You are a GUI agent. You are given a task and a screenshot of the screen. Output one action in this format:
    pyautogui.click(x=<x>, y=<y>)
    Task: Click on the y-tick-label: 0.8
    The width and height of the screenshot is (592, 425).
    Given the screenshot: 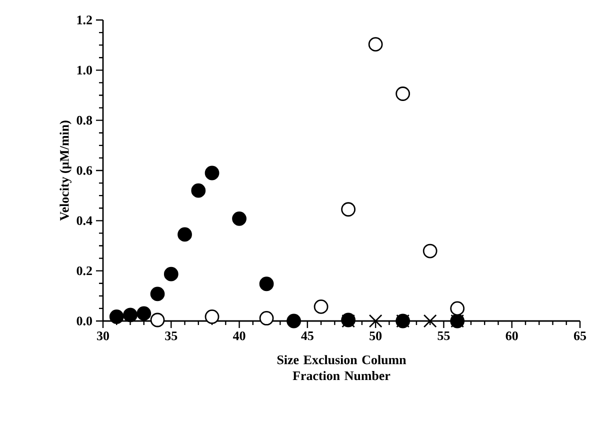 What is the action you would take?
    pyautogui.click(x=84, y=120)
    